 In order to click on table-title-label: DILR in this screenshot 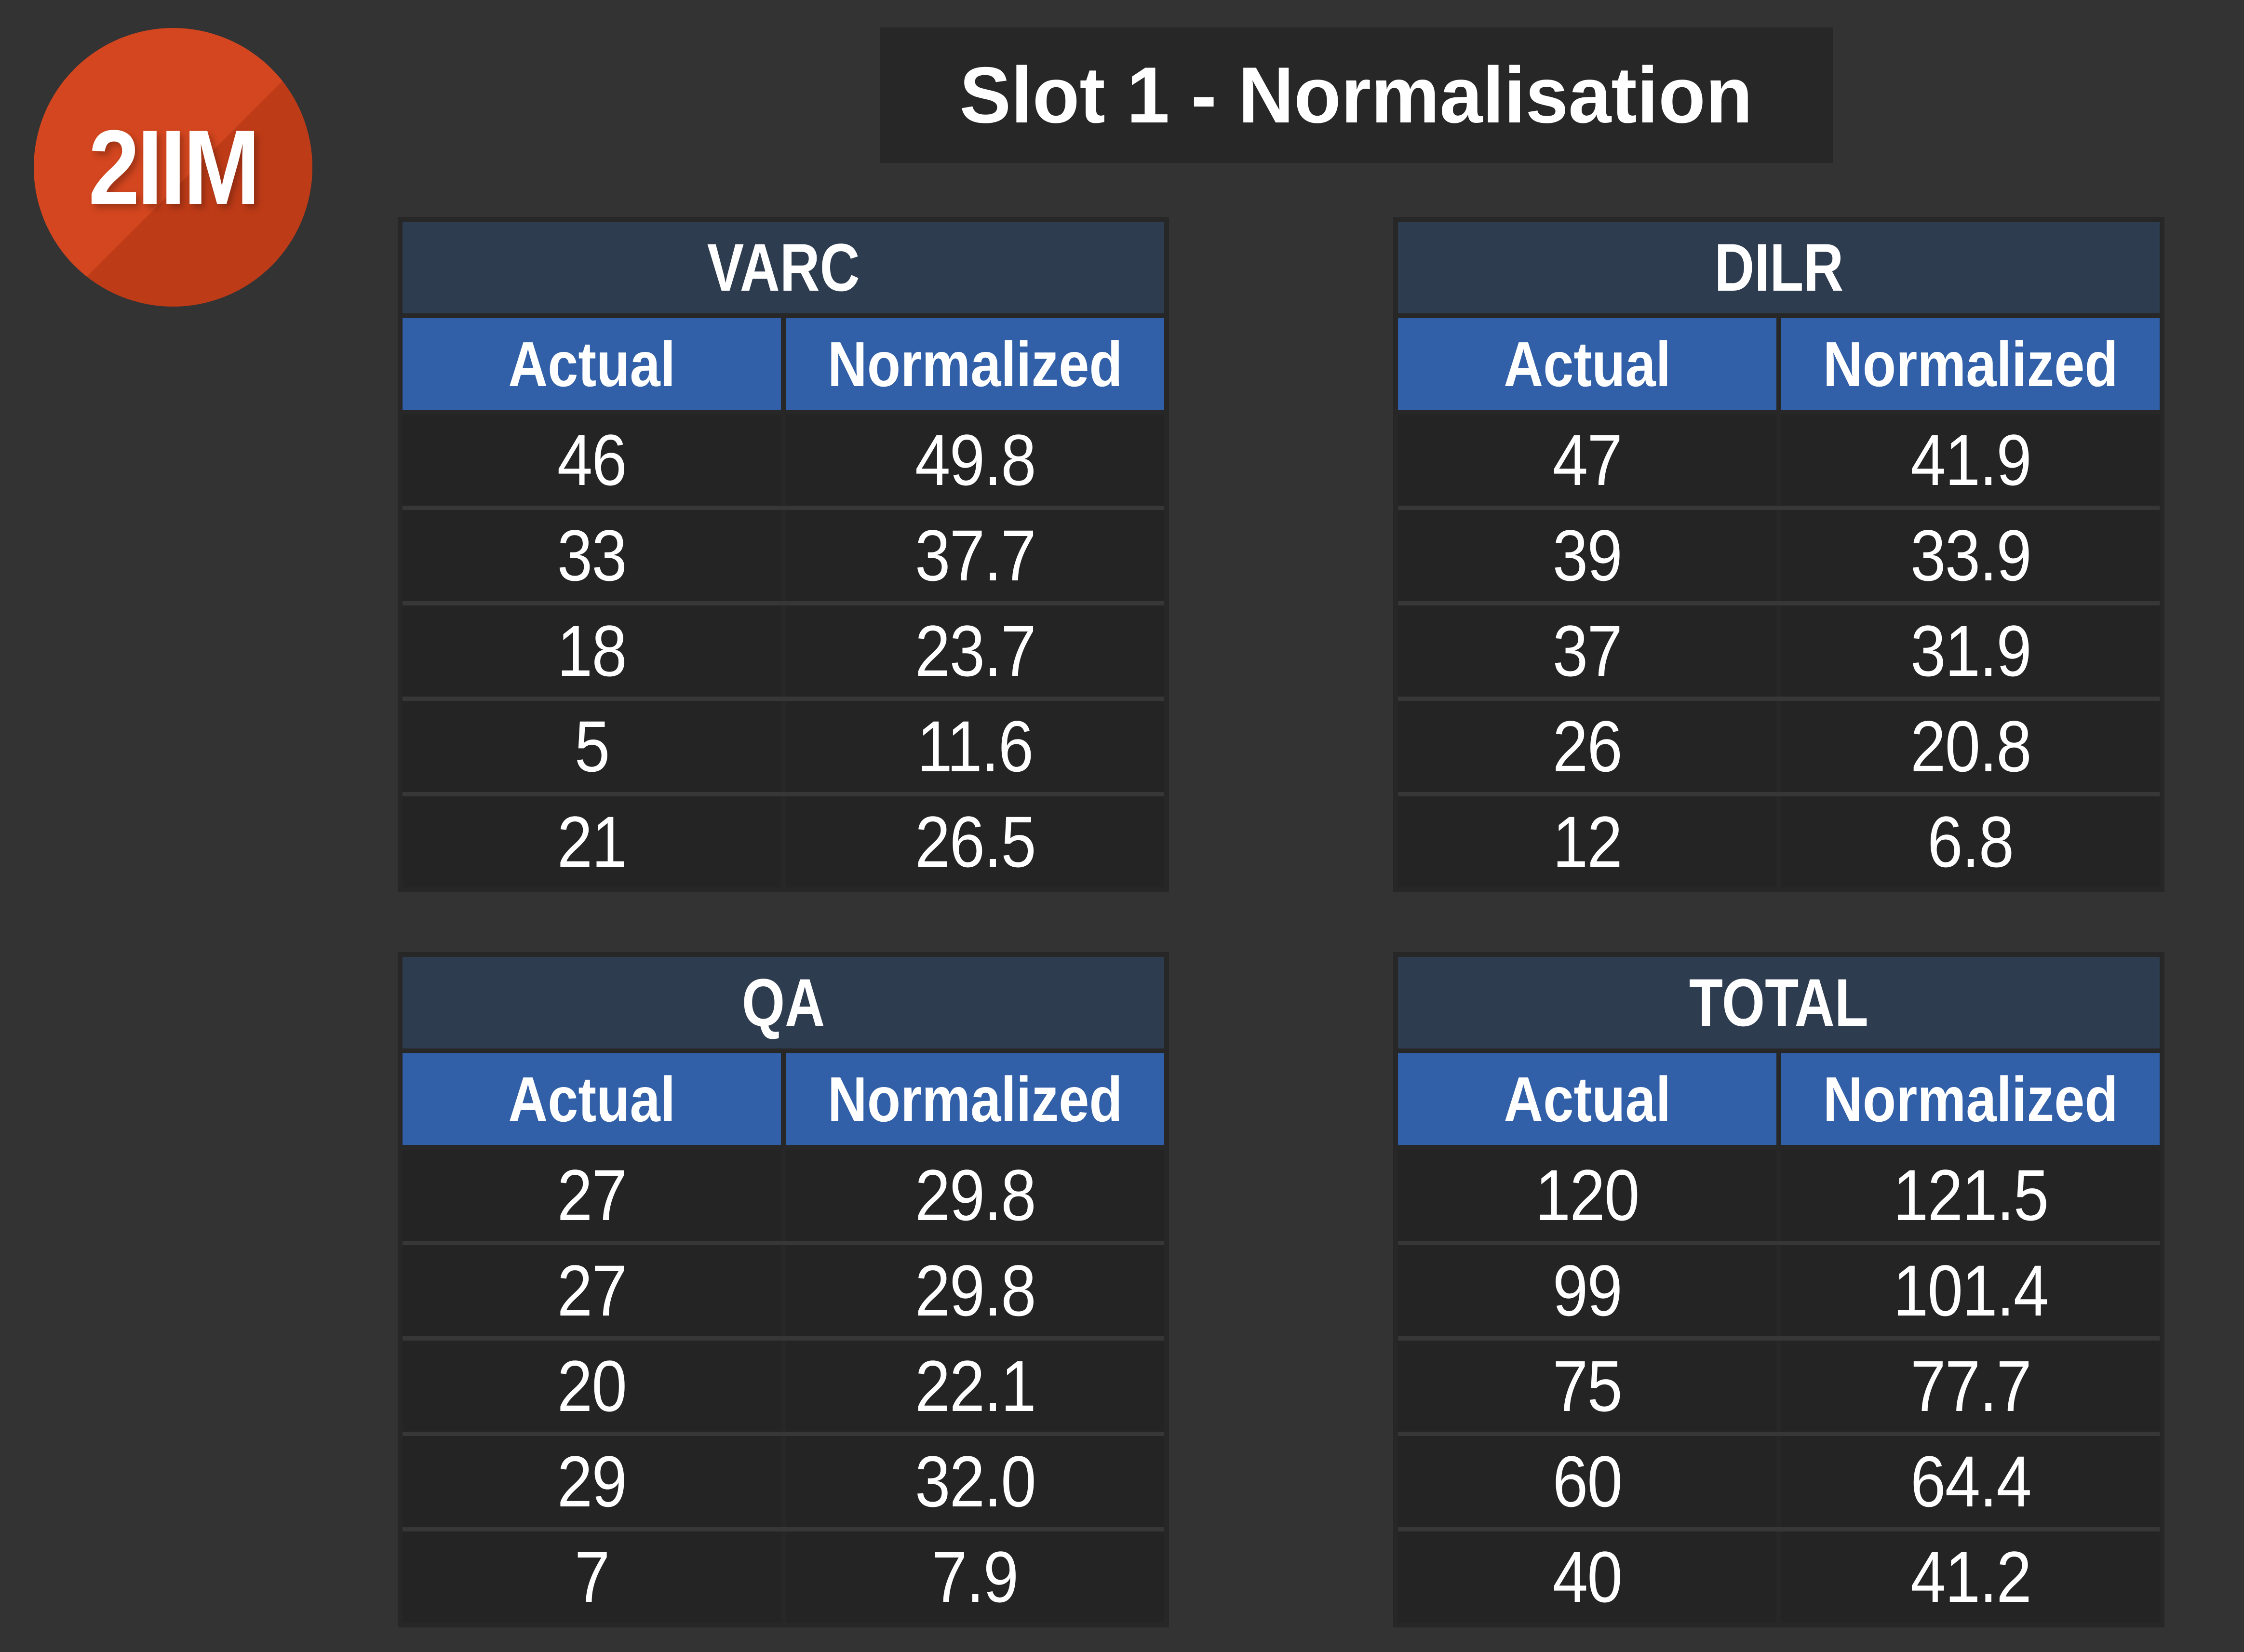, I will do `click(1778, 267)`.